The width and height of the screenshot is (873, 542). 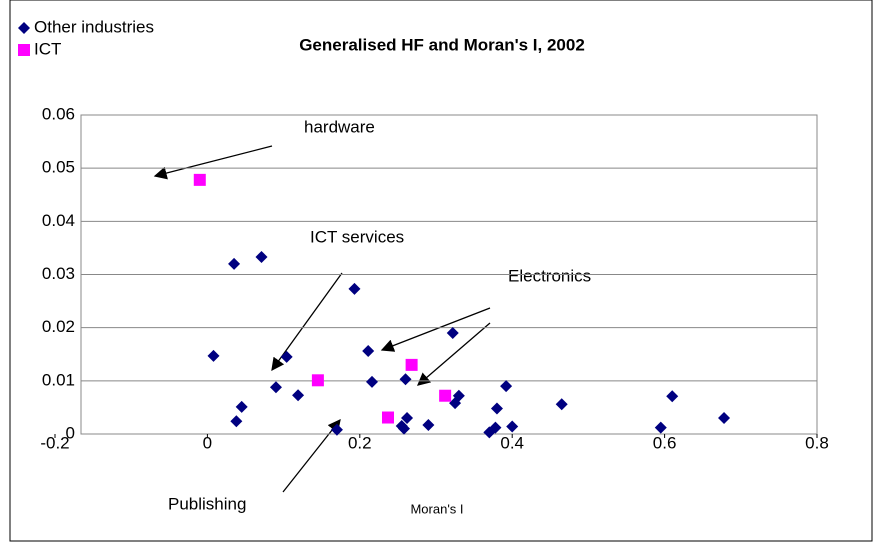 What do you see at coordinates (512, 442) in the screenshot?
I see `x-tick-label: 0.4` at bounding box center [512, 442].